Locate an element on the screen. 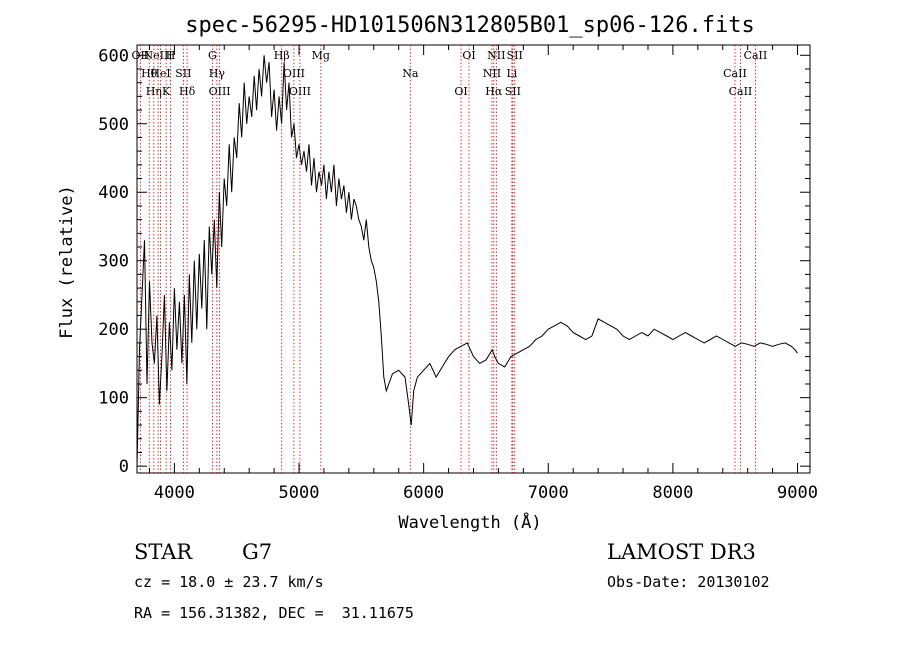  line-label: NeIII is located at coordinates (157, 55).